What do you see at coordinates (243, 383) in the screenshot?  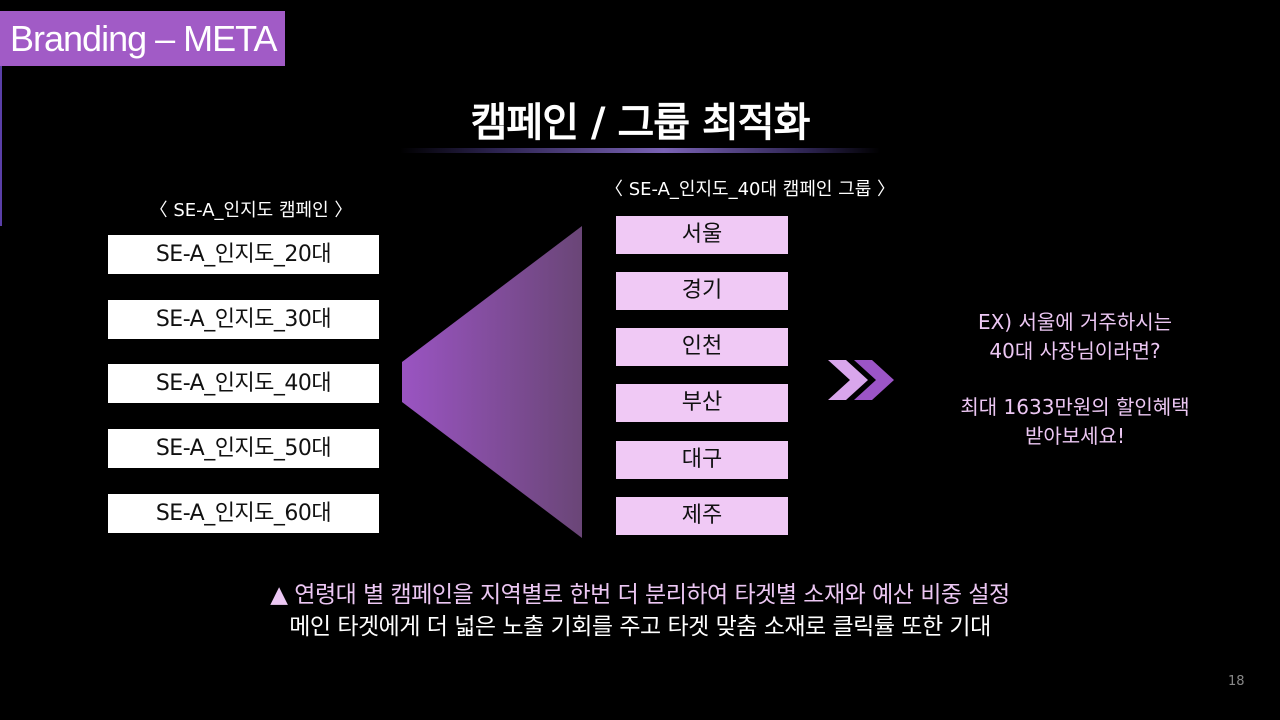 I see `campaign-item: SE-A_인지도_40대` at bounding box center [243, 383].